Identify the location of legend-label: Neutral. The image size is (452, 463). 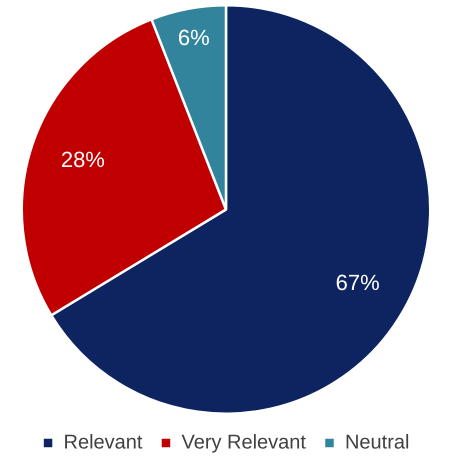
(377, 443).